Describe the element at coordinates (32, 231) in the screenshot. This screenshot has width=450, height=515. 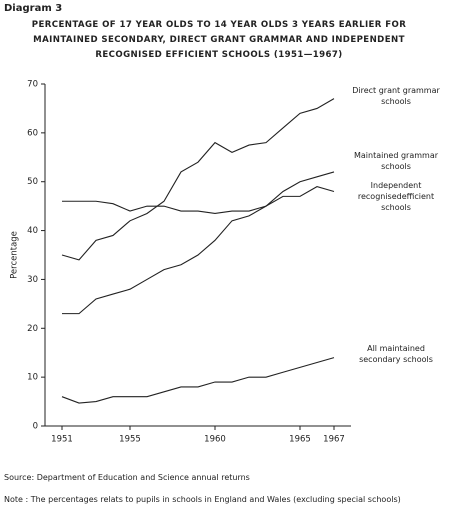
I see `y-tick-label: 40` at that location.